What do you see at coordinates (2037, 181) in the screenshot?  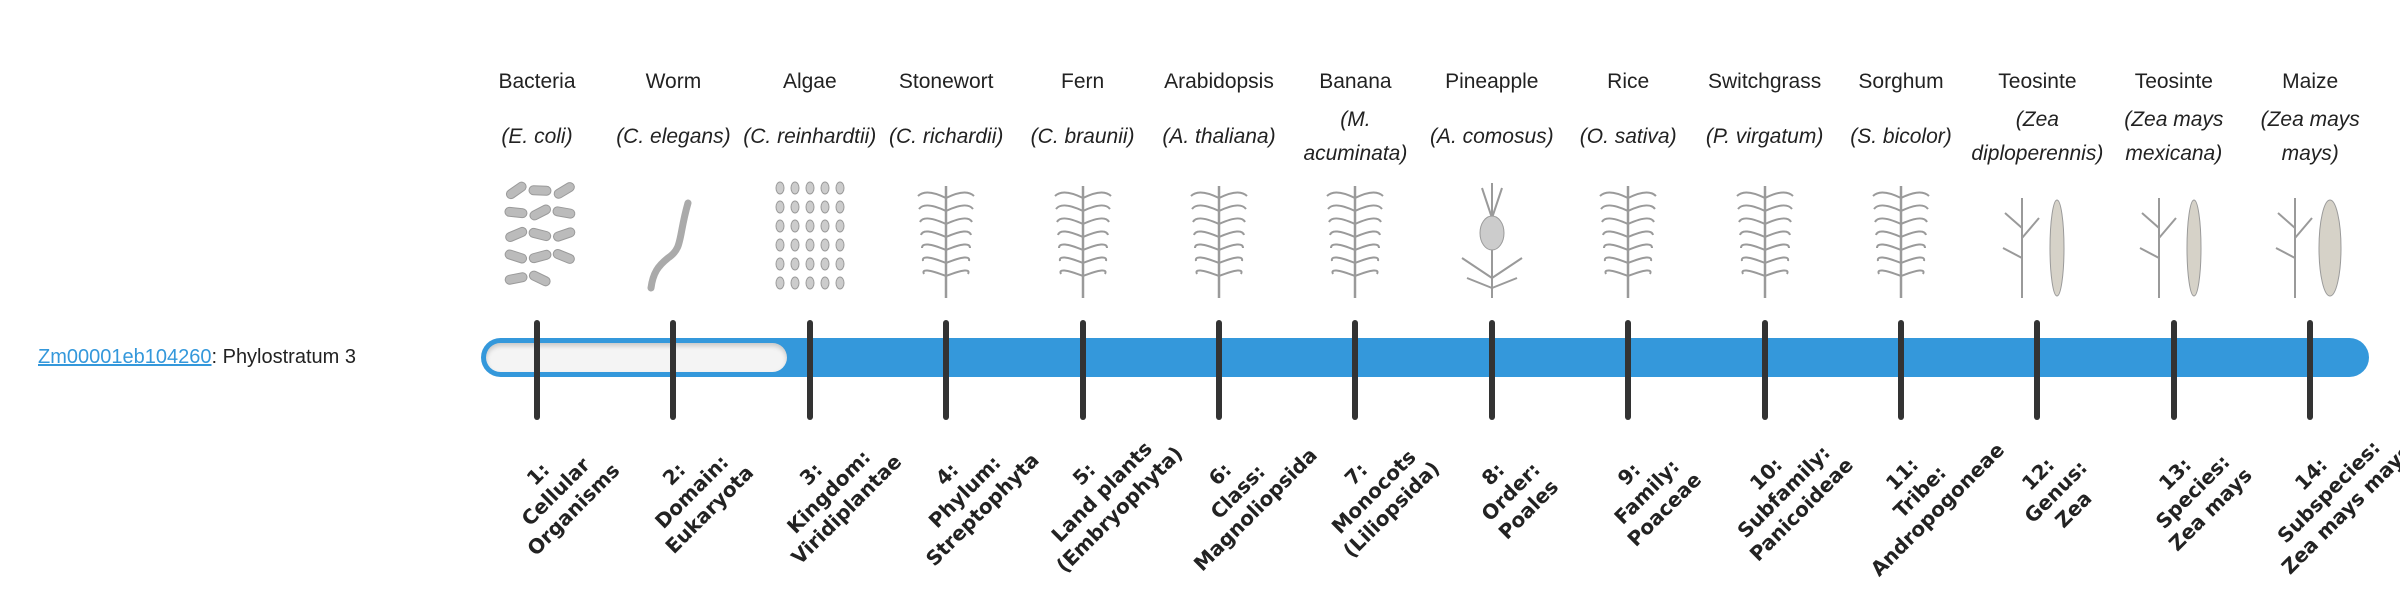 I see `organism-column: Teosinte (Zea diploperennis)` at bounding box center [2037, 181].